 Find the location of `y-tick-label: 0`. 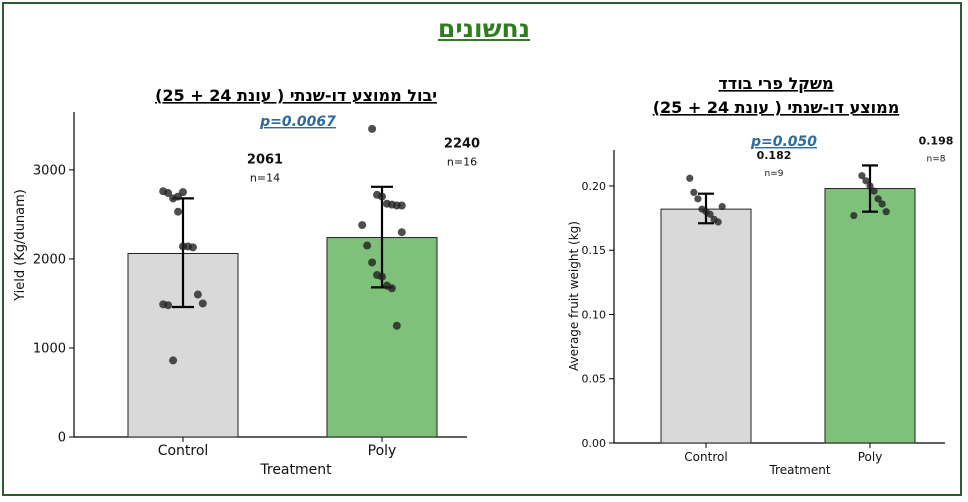

y-tick-label: 0 is located at coordinates (62, 438).